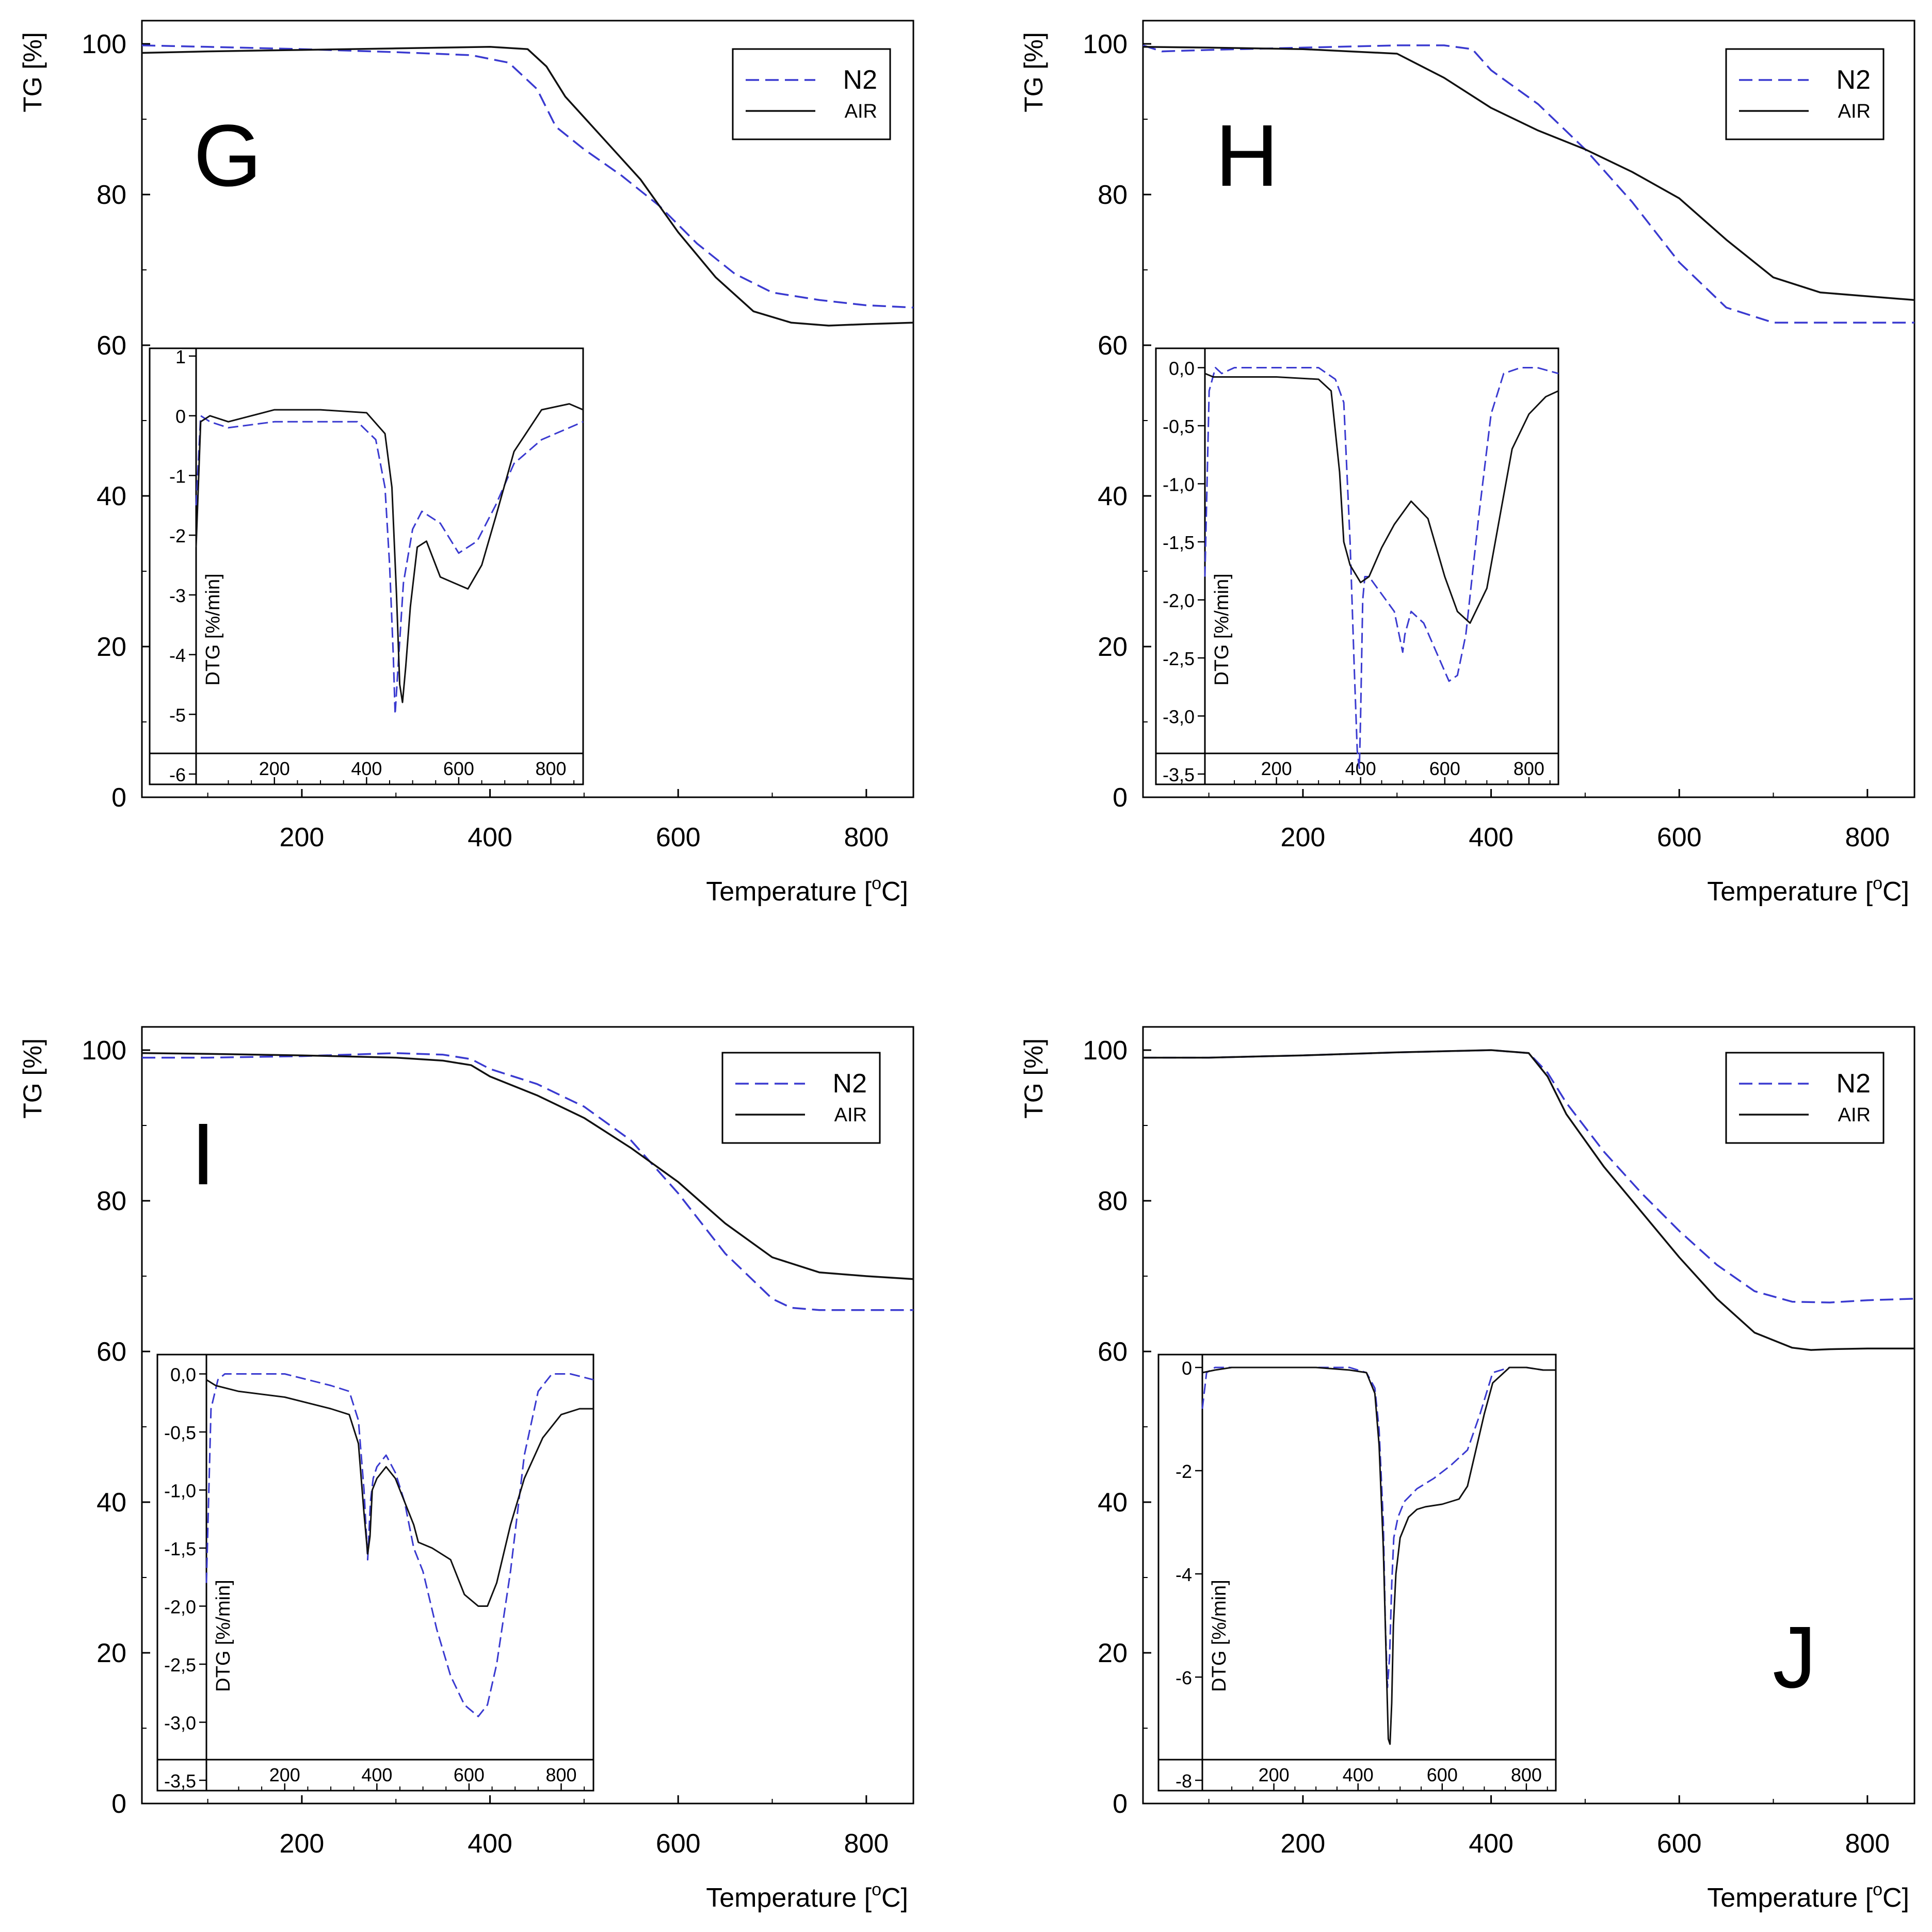 The height and width of the screenshot is (1932, 1932). I want to click on panel-letter: I, so click(203, 1154).